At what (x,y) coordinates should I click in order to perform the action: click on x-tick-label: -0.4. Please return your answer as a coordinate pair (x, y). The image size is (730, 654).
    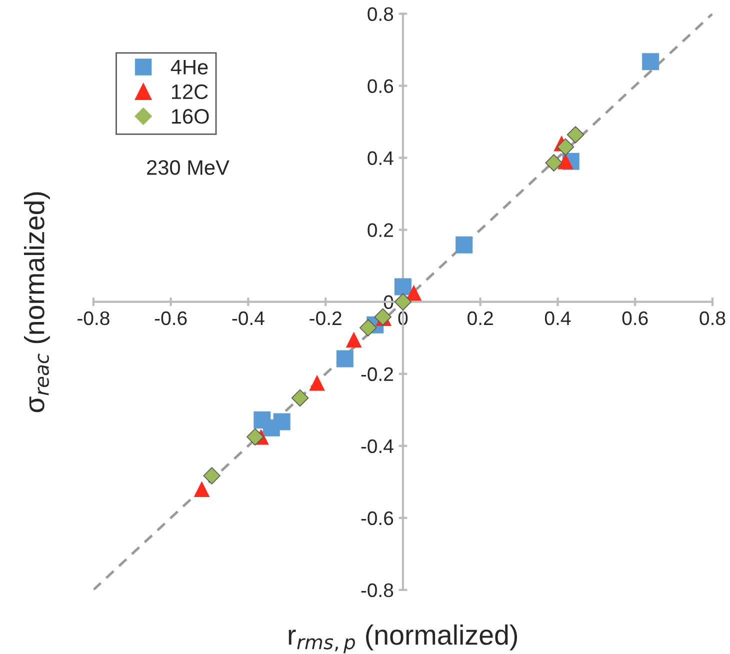
    Looking at the image, I should click on (248, 318).